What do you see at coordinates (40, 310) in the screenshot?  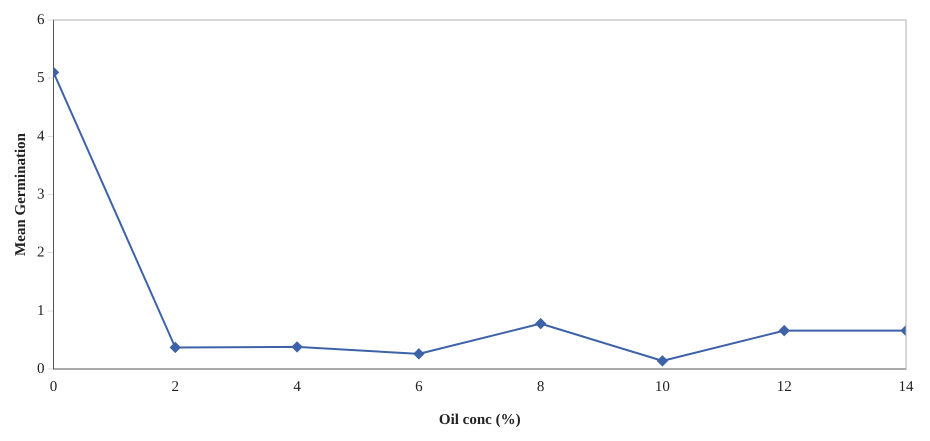 I see `y-tick-label: 1` at bounding box center [40, 310].